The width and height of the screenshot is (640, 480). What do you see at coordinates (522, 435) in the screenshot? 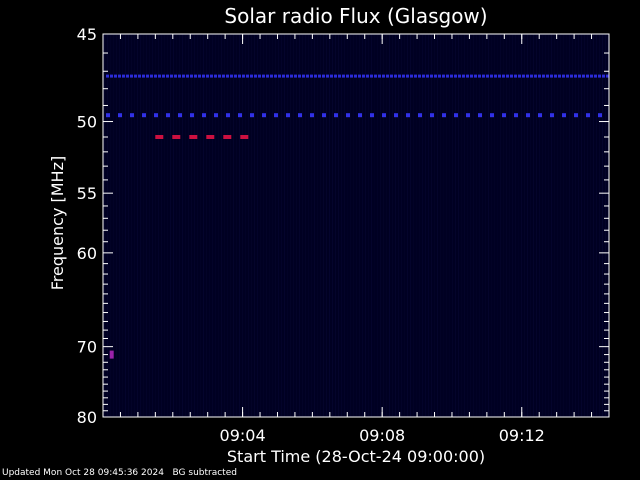
I see `x-tick-label: 09:12` at bounding box center [522, 435].